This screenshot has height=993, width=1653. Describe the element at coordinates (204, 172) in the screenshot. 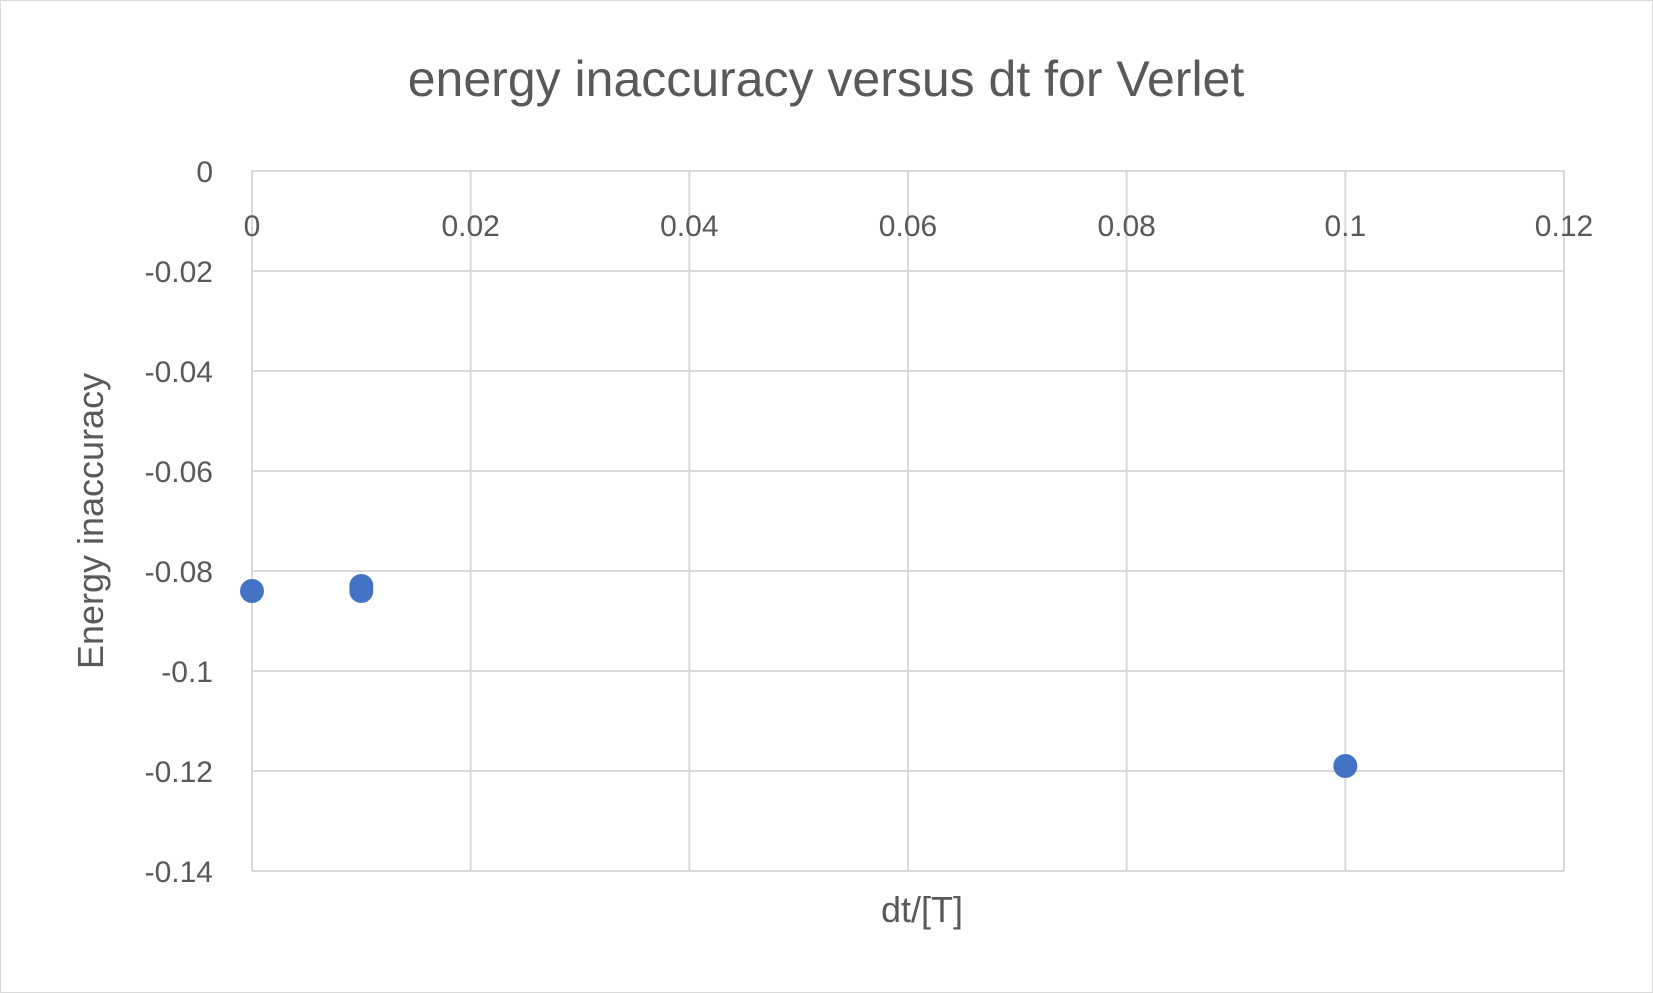

I see `y-tick-label: 0` at that location.